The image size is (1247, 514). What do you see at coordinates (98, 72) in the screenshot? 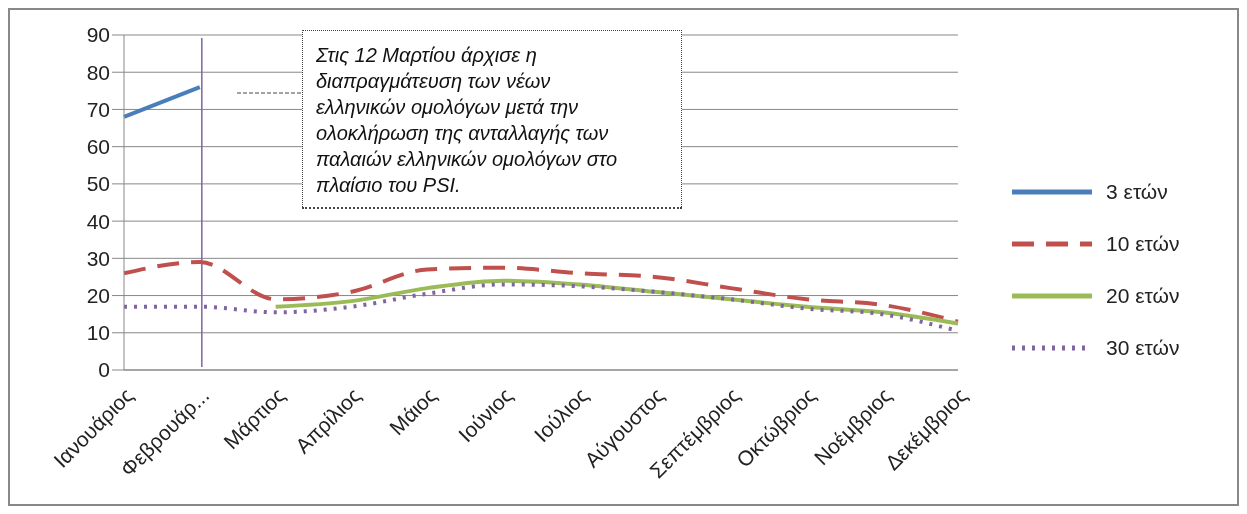
I see `y-tick-label: 80` at bounding box center [98, 72].